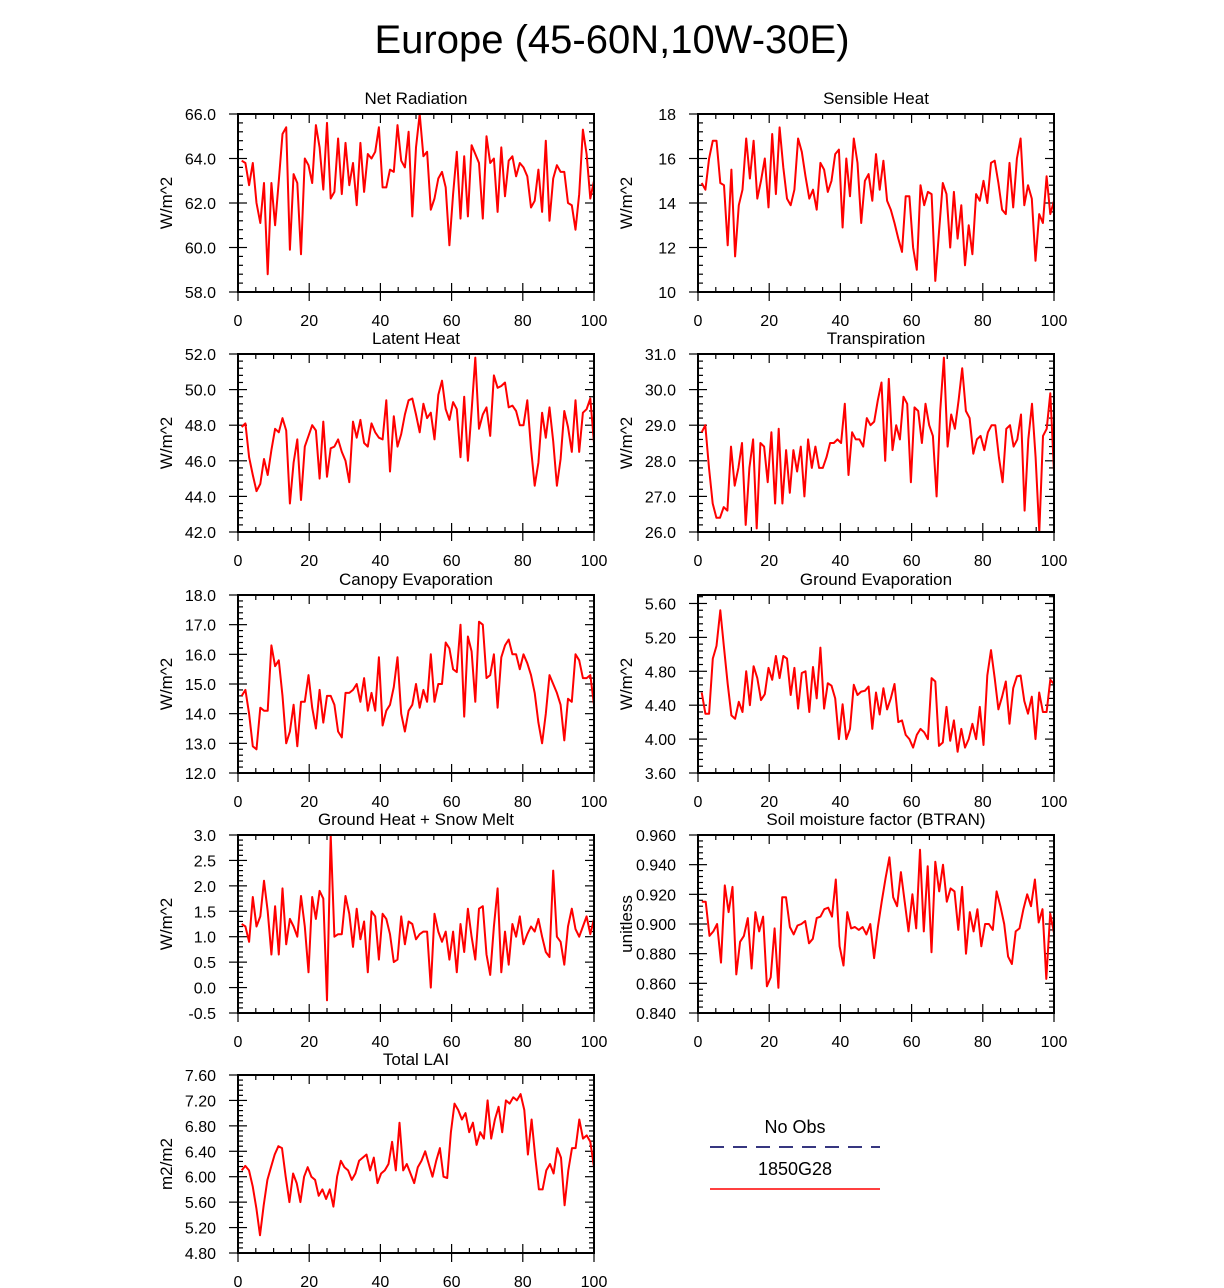 Image resolution: width=1224 pixels, height=1288 pixels. Describe the element at coordinates (660, 774) in the screenshot. I see `y-tick-label: 3.60` at that location.